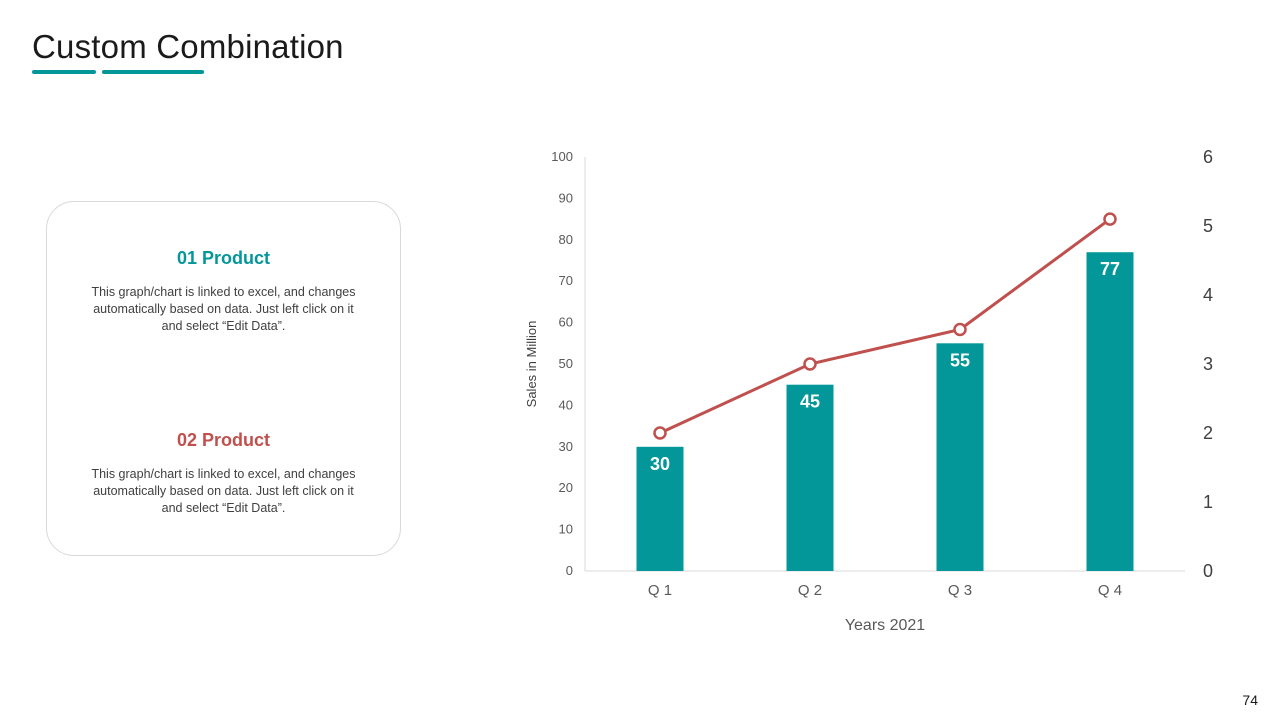 The image size is (1280, 720). I want to click on y-axis-title: Sales in Million, so click(531, 364).